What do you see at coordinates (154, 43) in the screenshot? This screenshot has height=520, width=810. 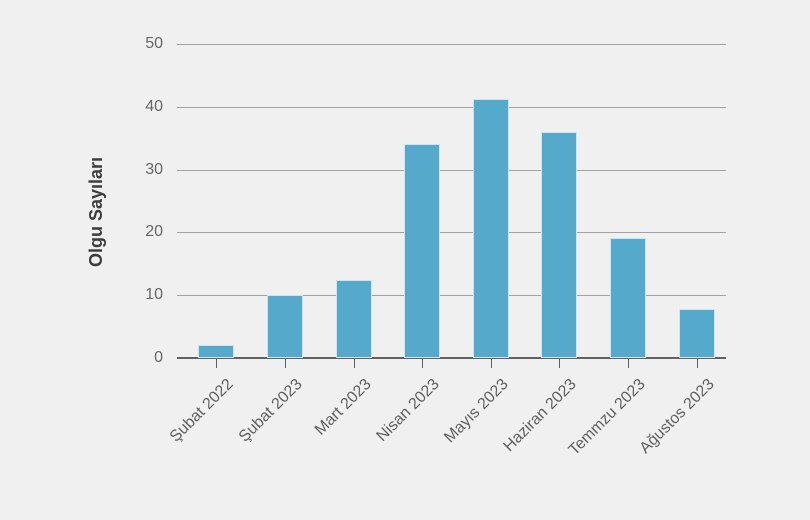 I see `y-tick-label: 50` at bounding box center [154, 43].